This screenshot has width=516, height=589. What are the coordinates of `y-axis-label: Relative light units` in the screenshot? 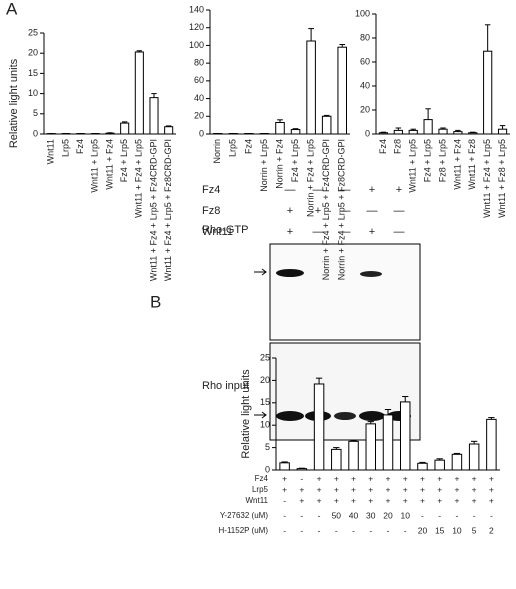 It's located at (246, 414).